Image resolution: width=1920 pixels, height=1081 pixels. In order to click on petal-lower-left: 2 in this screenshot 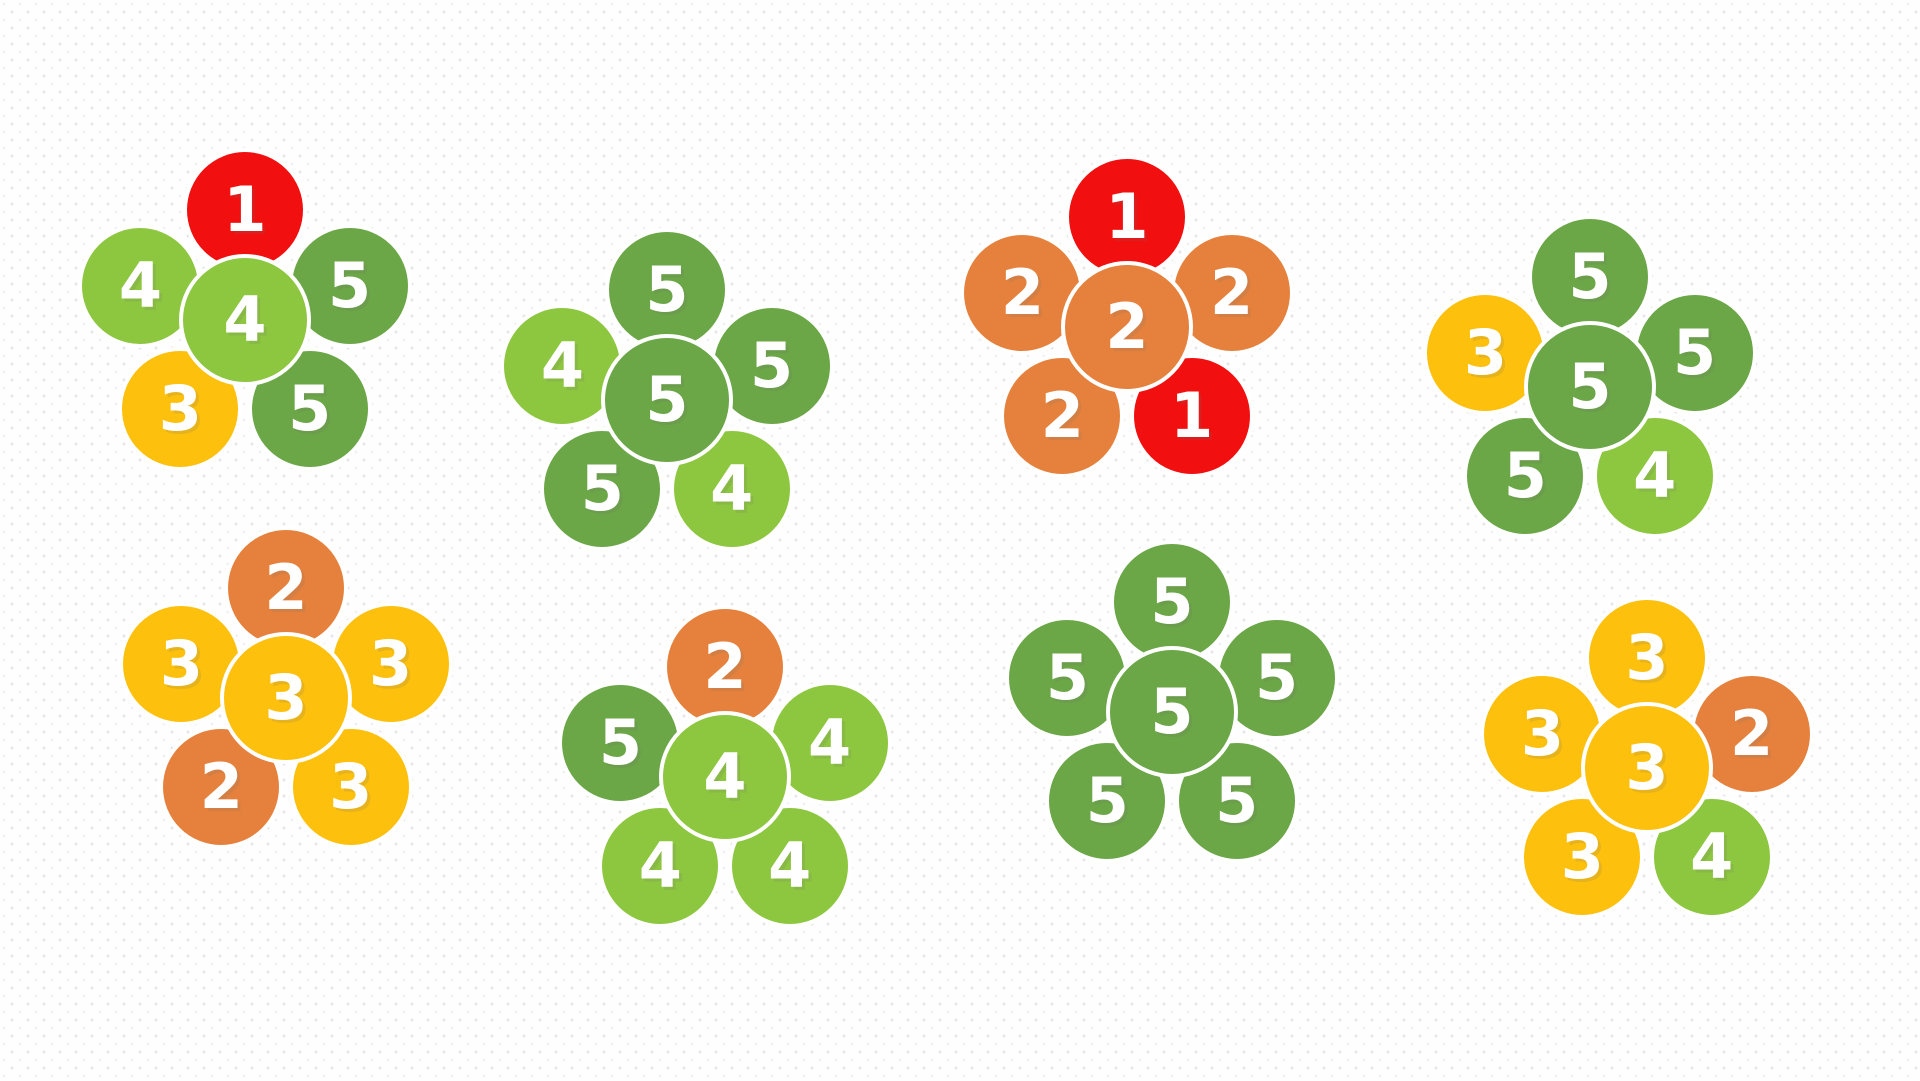, I will do `click(221, 787)`.